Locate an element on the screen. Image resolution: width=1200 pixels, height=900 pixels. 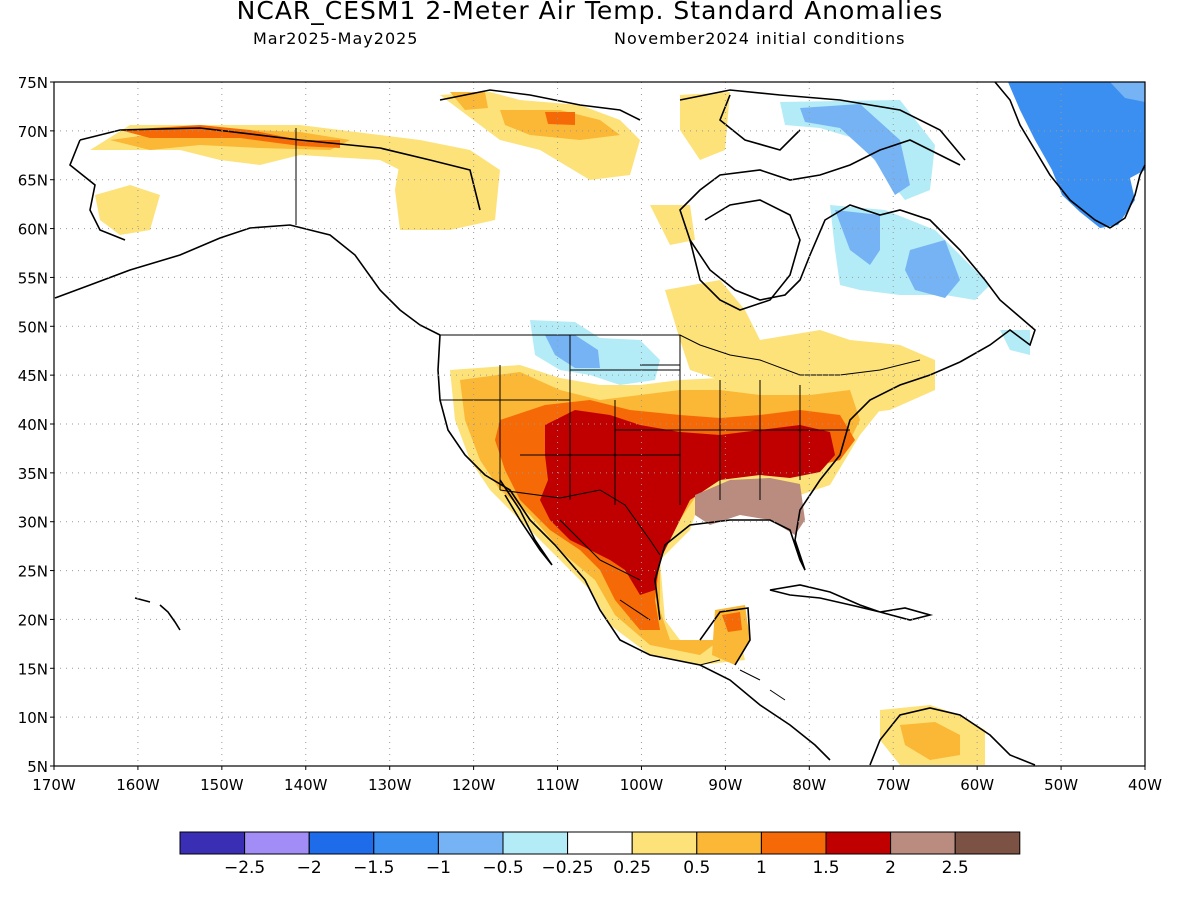
lat-tick-label: 5N is located at coordinates (37, 767).